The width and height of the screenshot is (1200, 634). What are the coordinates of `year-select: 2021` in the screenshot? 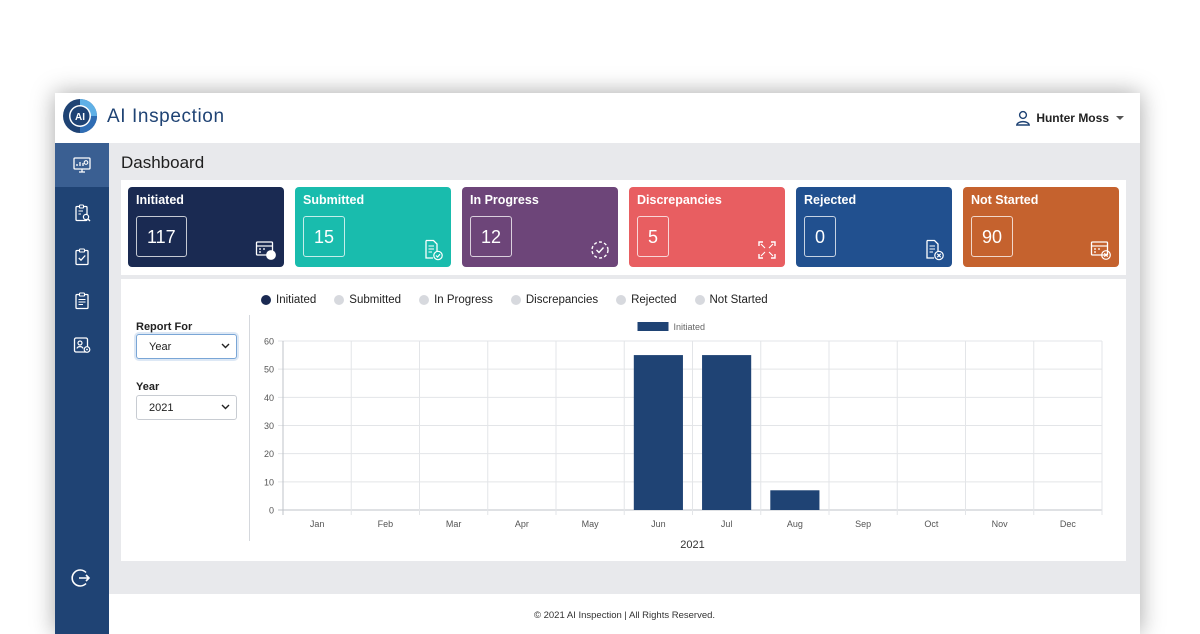 It's located at (186, 407).